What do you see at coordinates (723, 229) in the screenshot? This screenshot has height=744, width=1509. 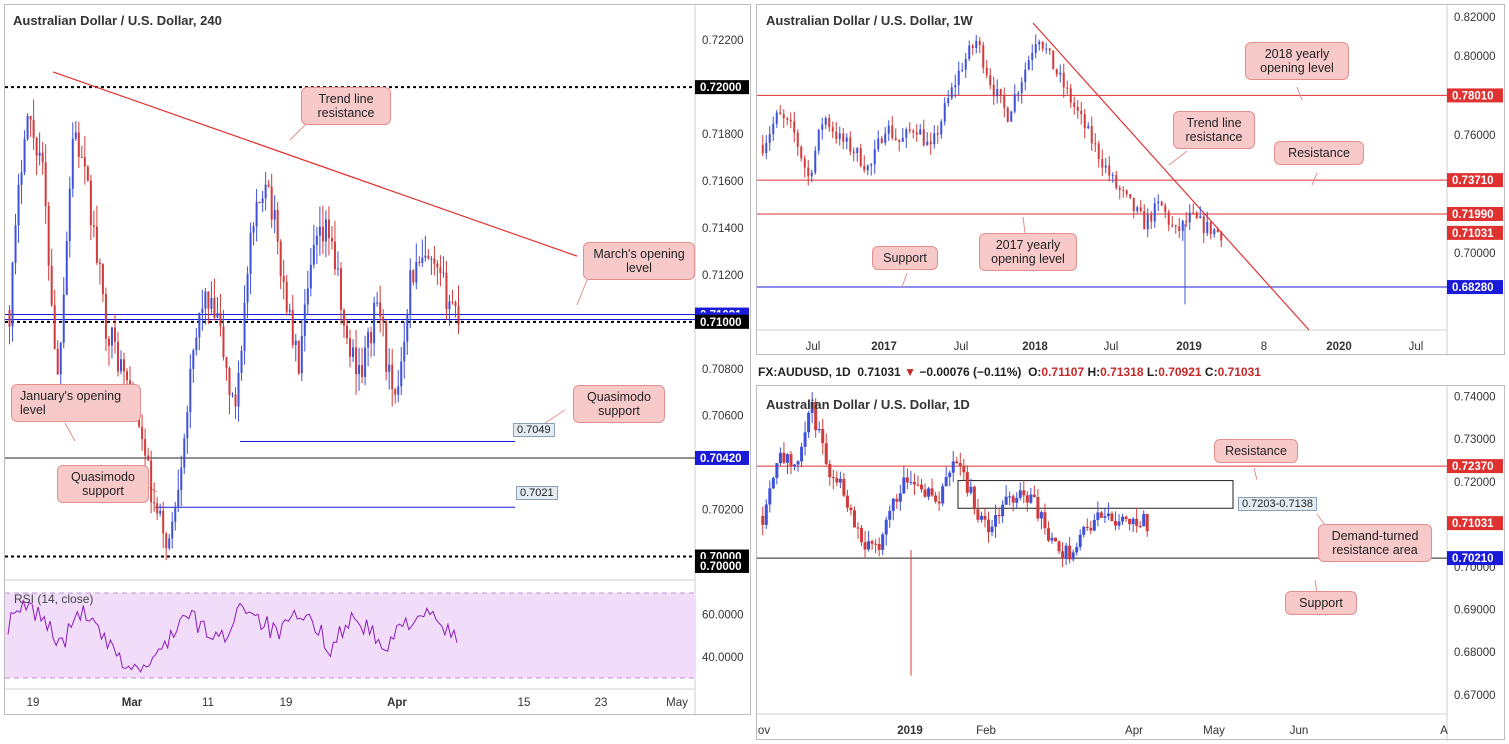 I see `h4-y-tick: 0.71400` at bounding box center [723, 229].